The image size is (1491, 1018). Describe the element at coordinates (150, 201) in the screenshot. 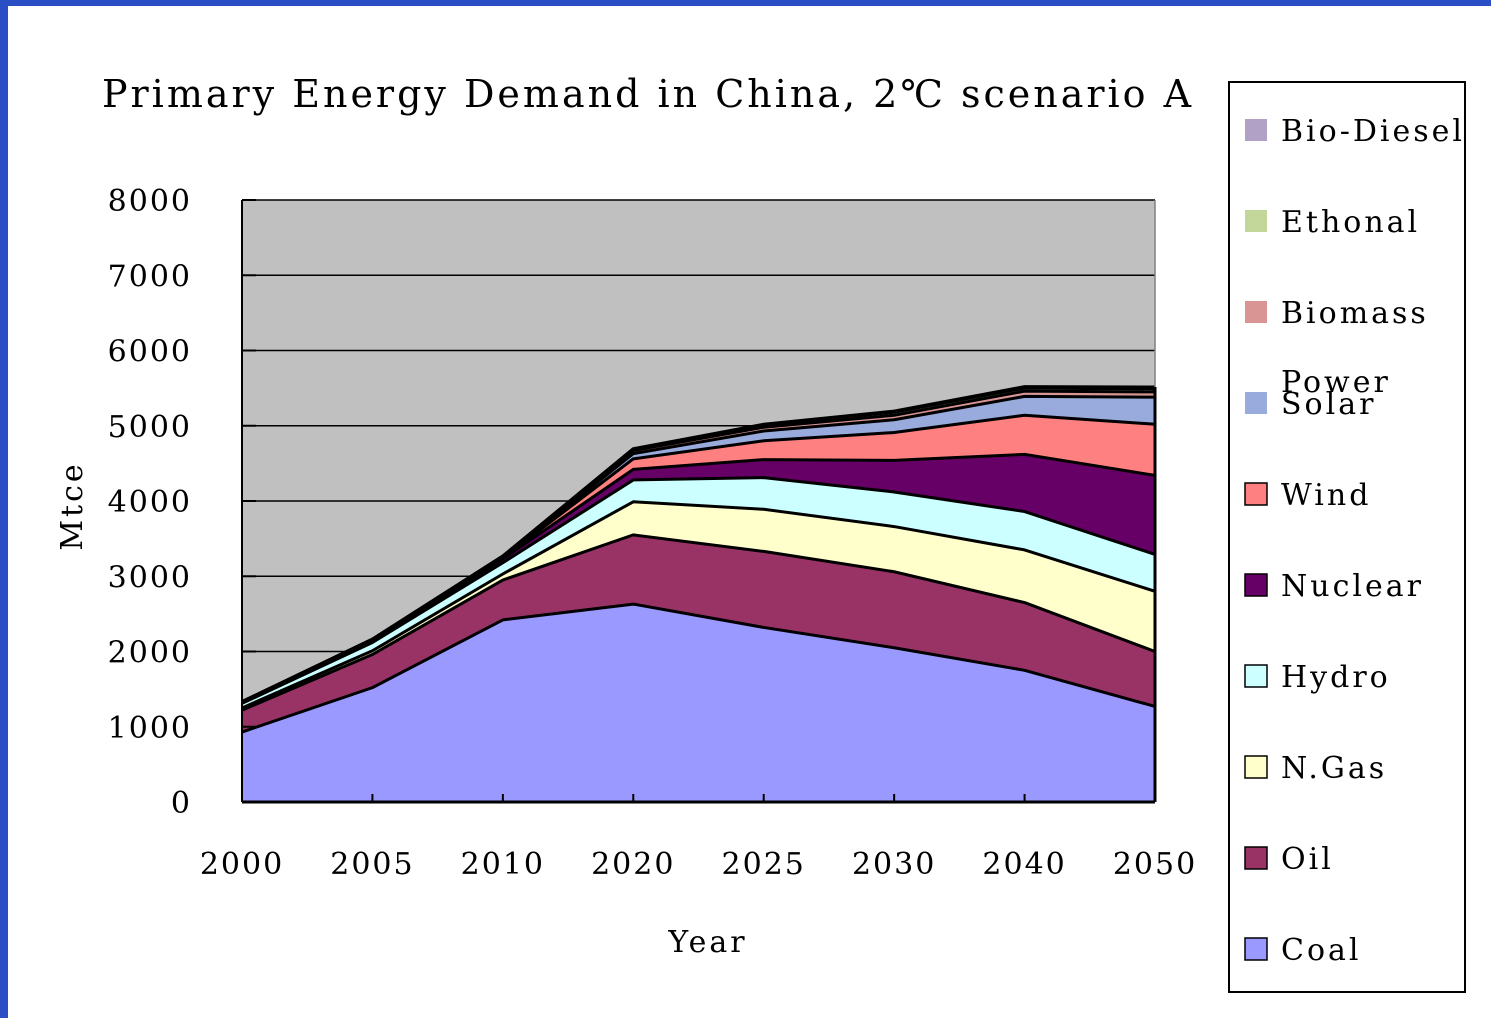

I see `y-tick-label: 8000` at that location.